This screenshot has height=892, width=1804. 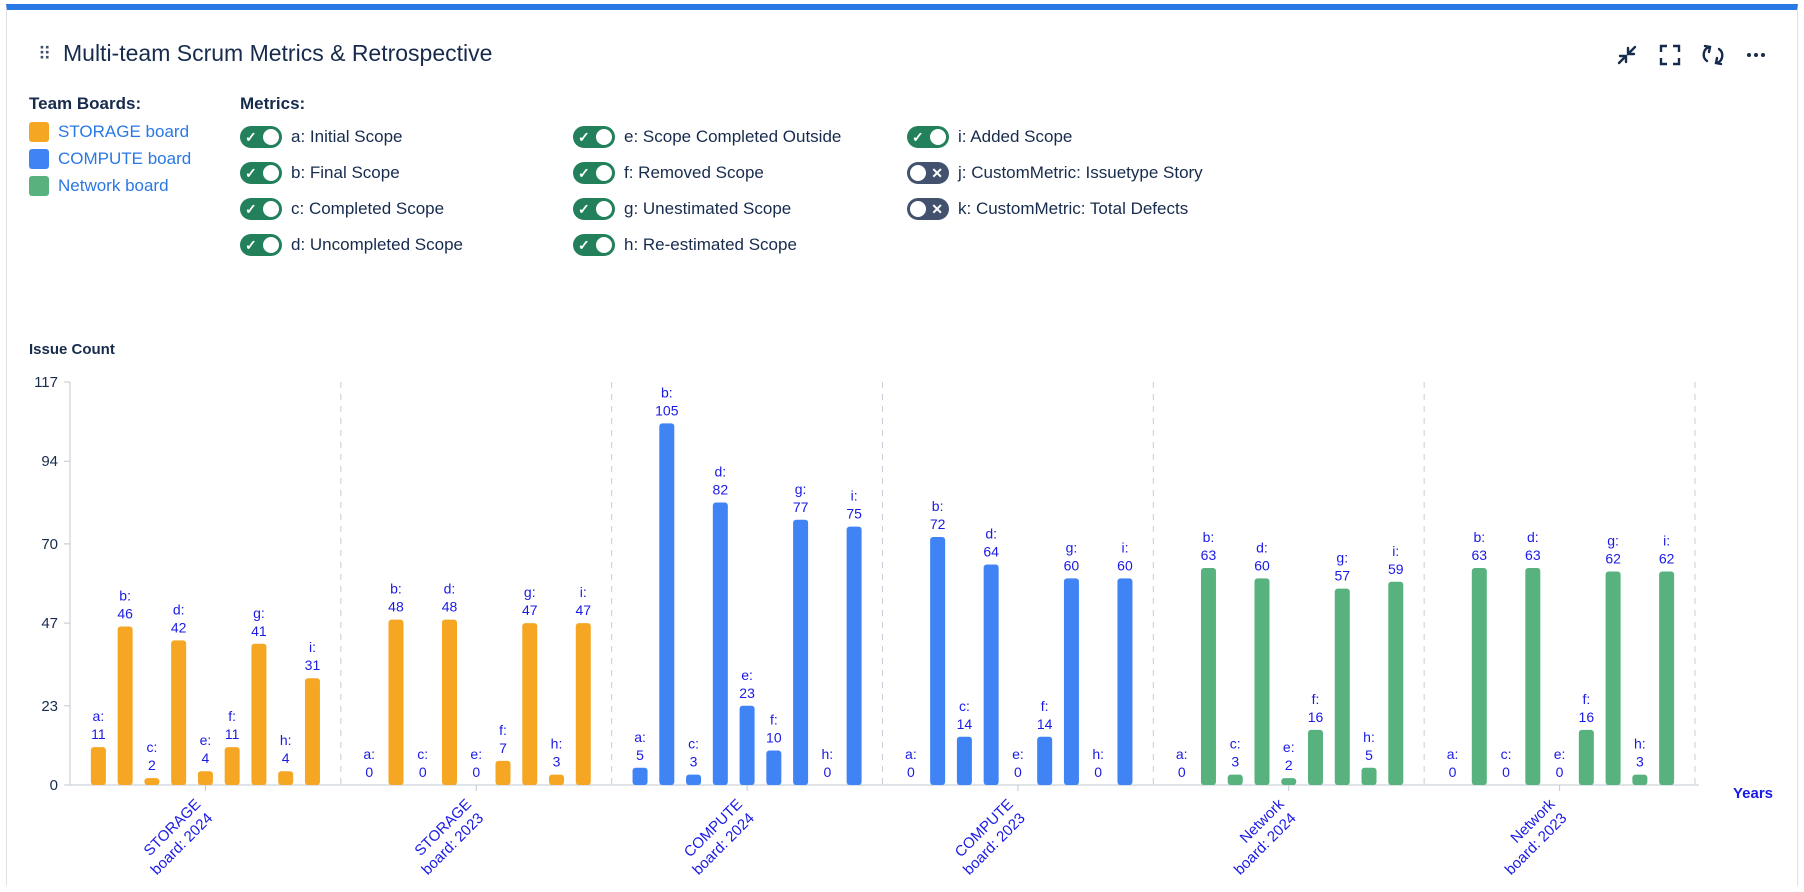 What do you see at coordinates (286, 758) in the screenshot?
I see `data-label-value: 4` at bounding box center [286, 758].